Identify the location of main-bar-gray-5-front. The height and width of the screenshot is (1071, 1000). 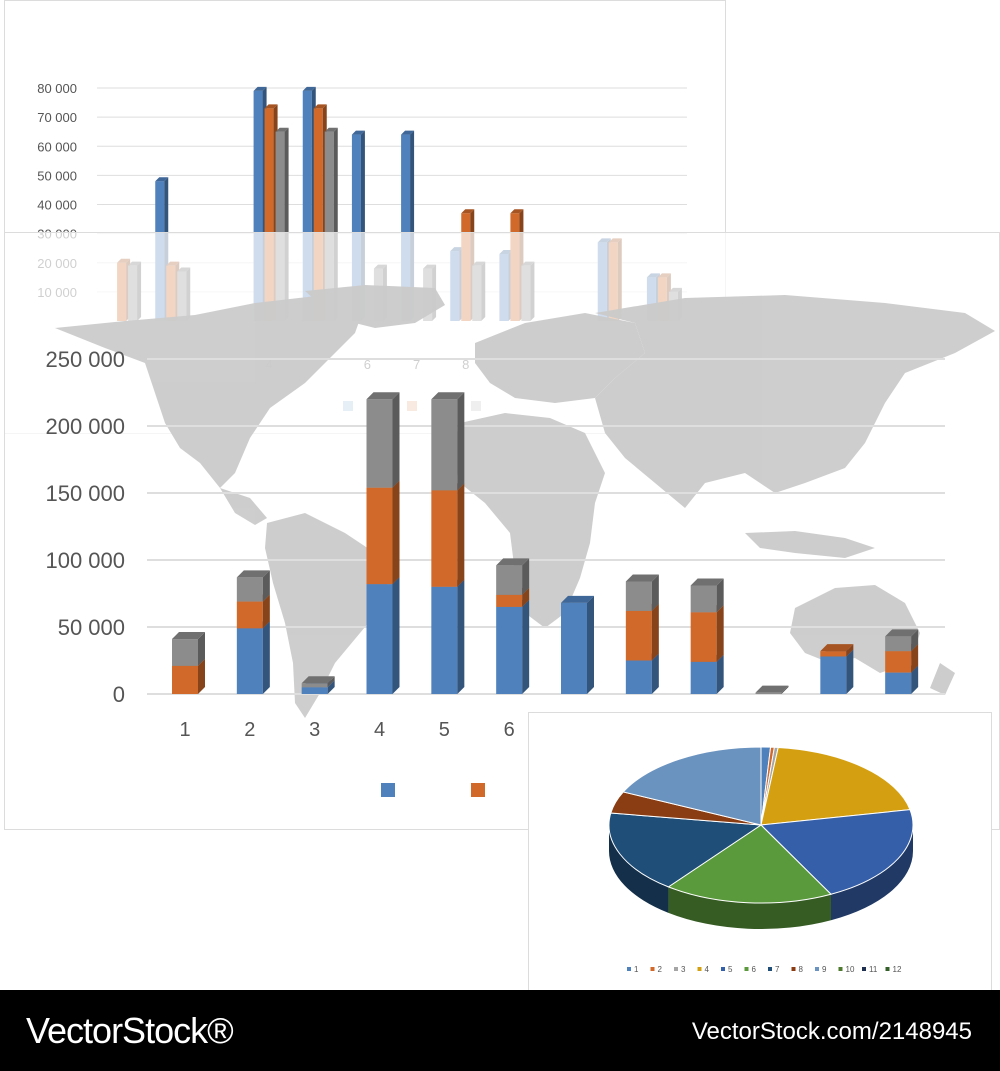
(444, 445).